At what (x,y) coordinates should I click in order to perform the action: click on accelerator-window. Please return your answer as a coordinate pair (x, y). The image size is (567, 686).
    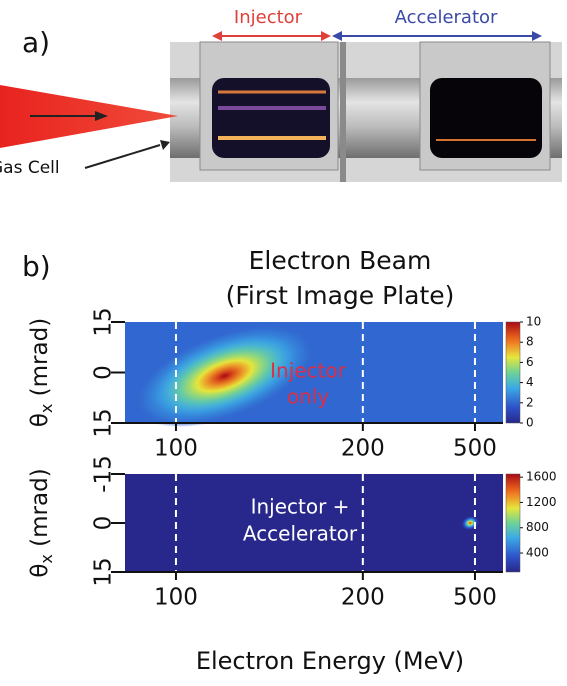
    Looking at the image, I should click on (486, 118).